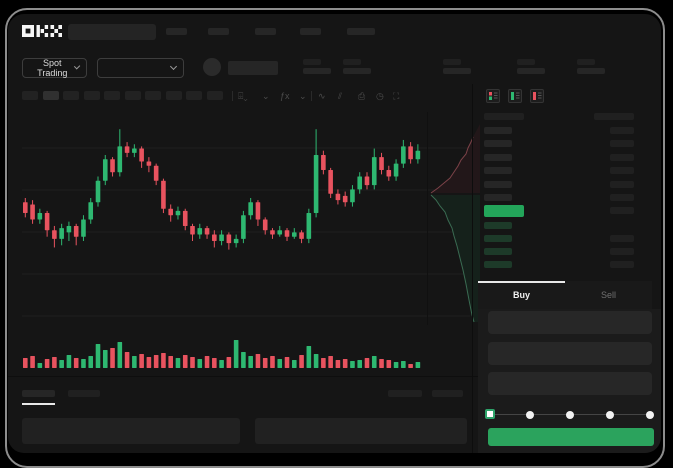  Describe the element at coordinates (253, 68) in the screenshot. I see `pair-name-placeholder` at that location.